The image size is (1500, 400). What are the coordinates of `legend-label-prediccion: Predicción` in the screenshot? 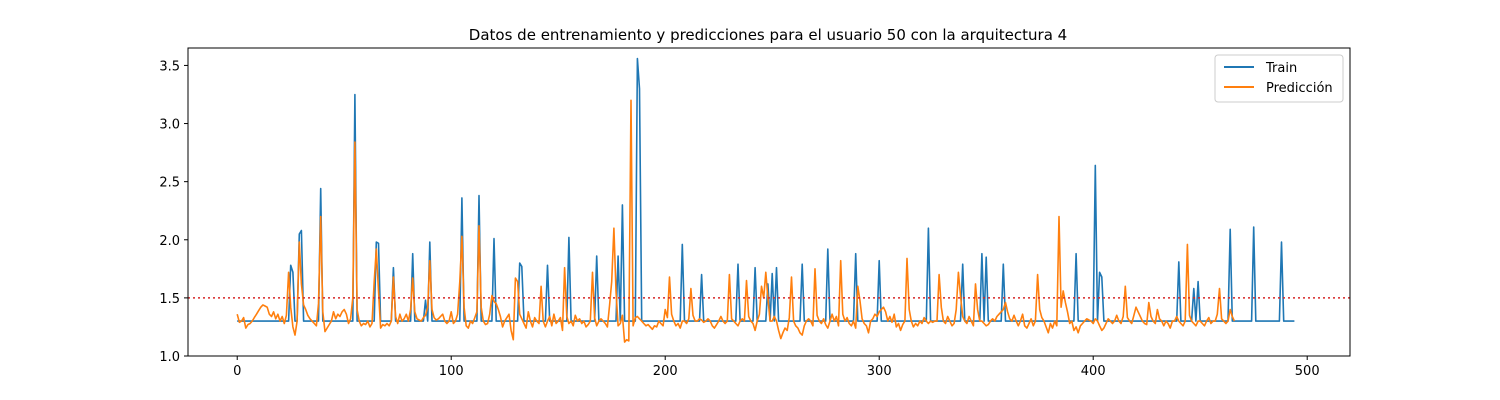 It's located at (1299, 88).